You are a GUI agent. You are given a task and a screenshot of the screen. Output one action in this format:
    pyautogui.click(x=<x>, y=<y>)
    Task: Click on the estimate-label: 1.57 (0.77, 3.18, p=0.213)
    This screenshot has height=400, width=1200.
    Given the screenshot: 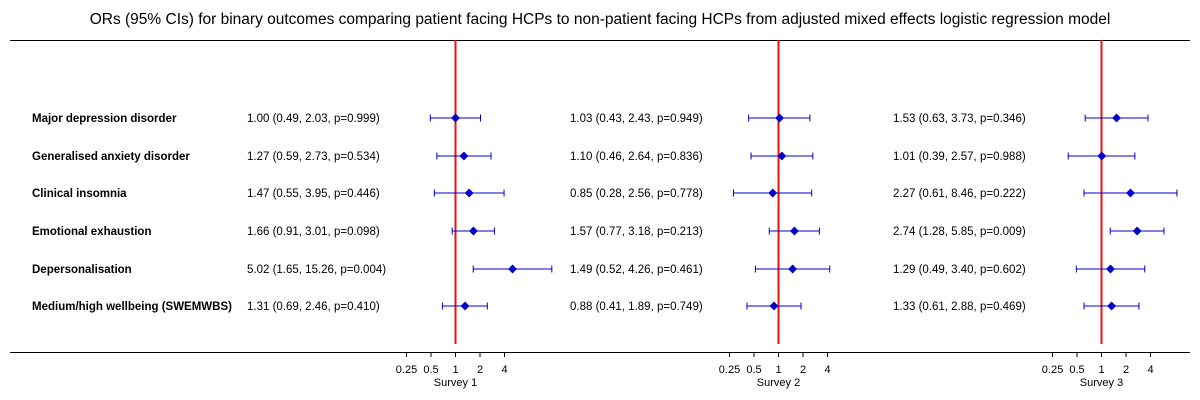 What is the action you would take?
    pyautogui.click(x=636, y=232)
    